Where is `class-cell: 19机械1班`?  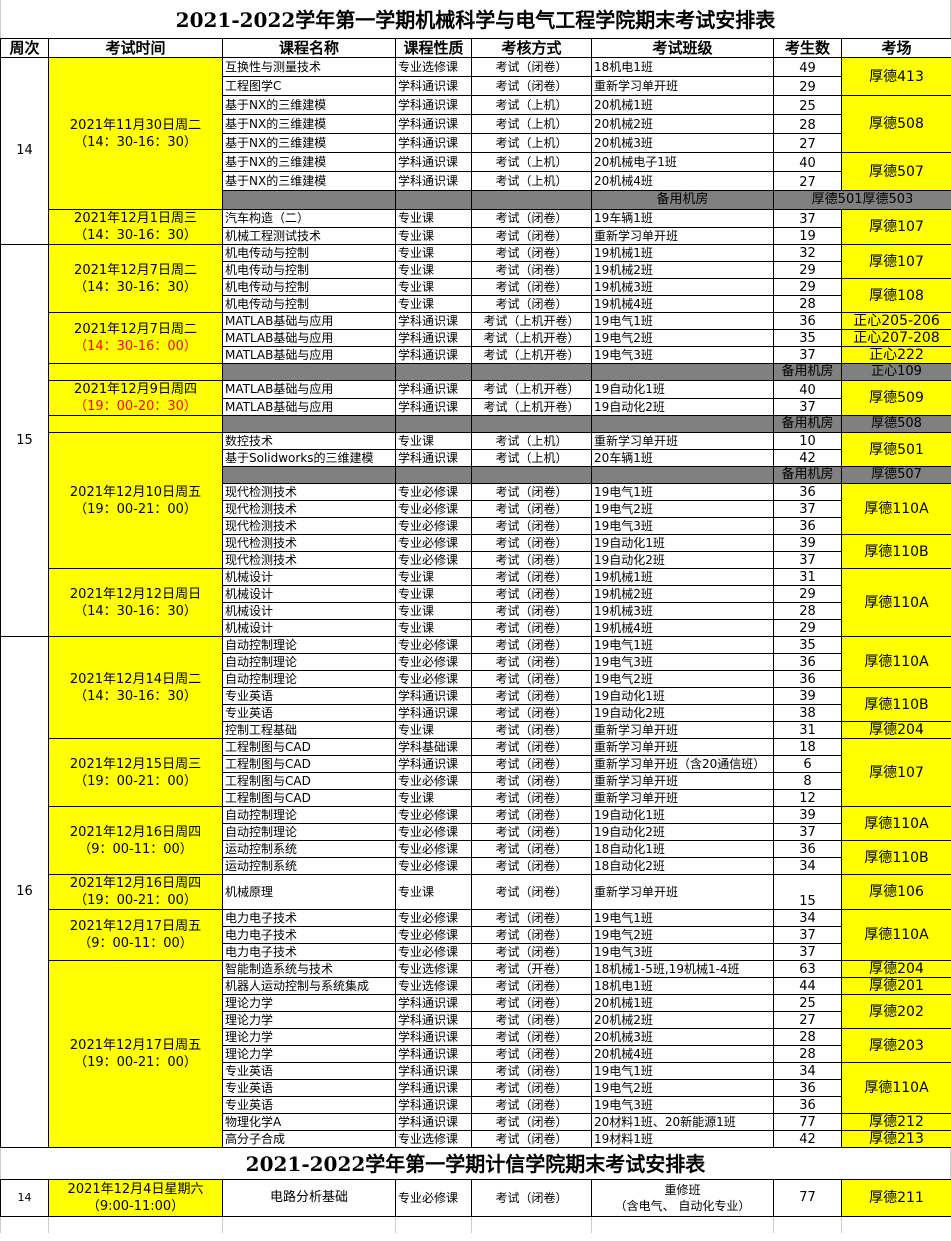
class-cell: 19机械1班 is located at coordinates (682, 577).